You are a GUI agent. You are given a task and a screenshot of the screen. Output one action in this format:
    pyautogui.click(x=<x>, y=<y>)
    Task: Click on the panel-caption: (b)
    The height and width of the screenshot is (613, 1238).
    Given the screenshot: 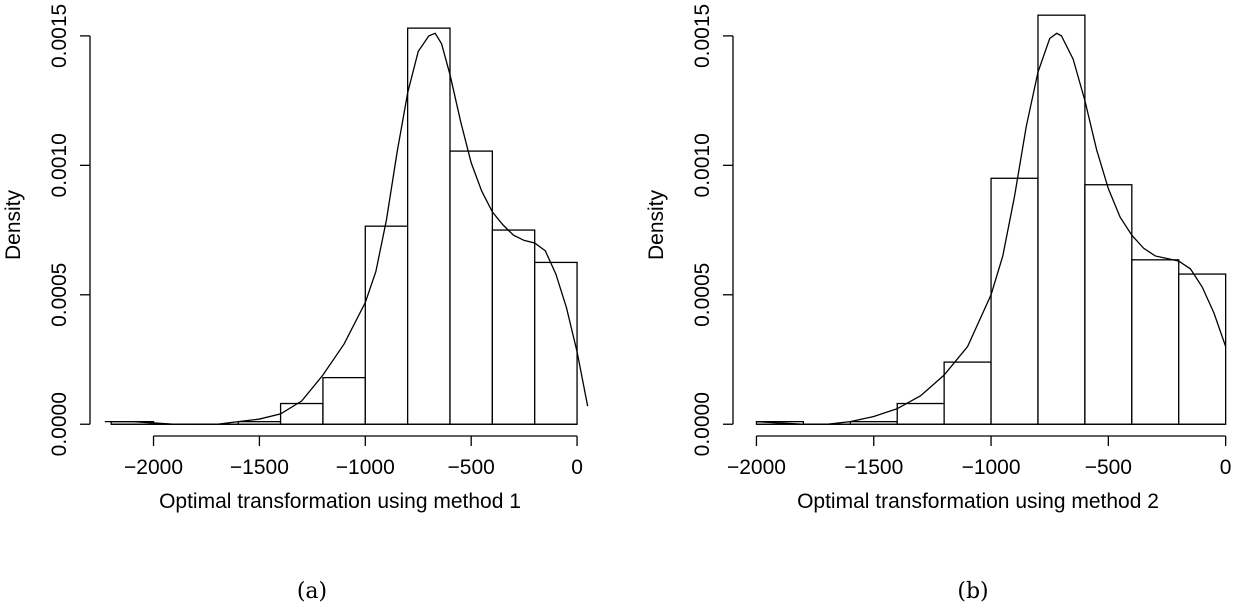 What is the action you would take?
    pyautogui.click(x=972, y=591)
    